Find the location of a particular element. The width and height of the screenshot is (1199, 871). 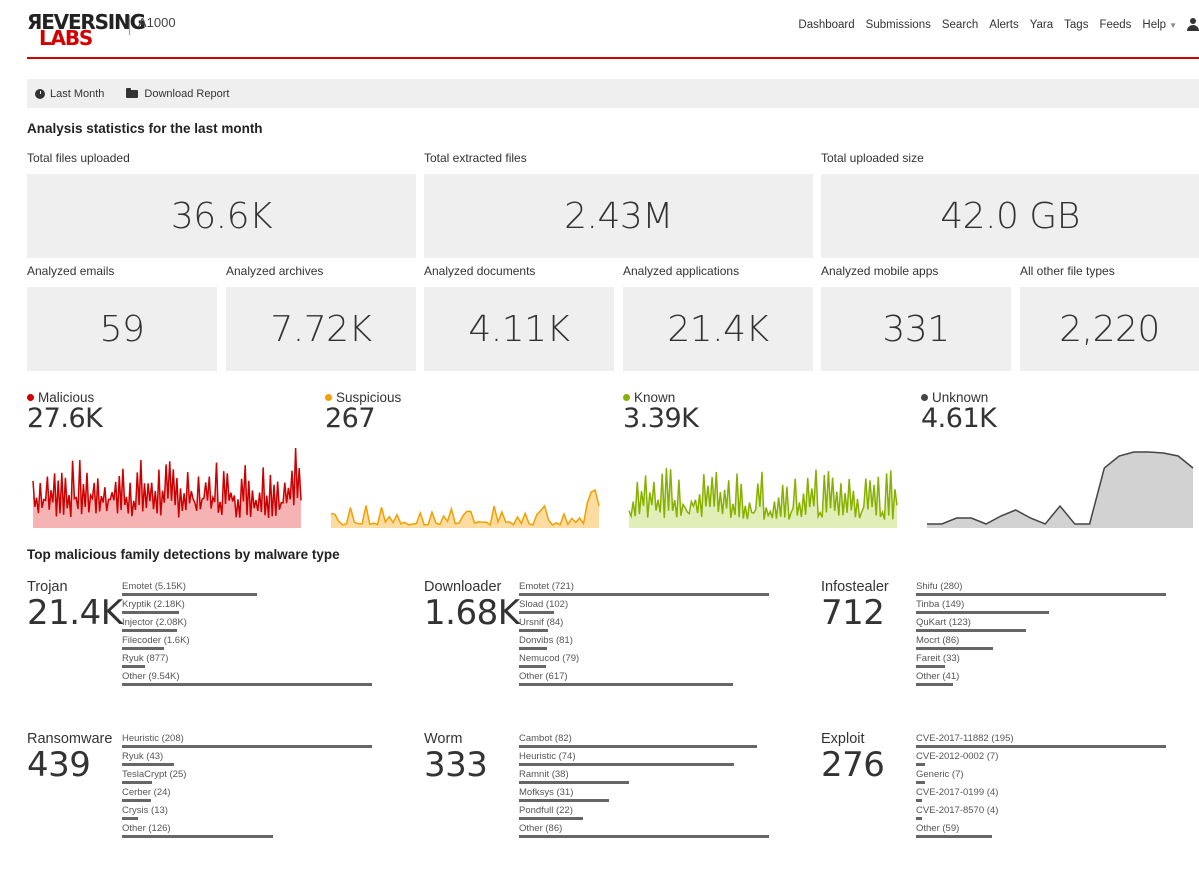

family-row: Mocrt (86) is located at coordinates (1051, 644).